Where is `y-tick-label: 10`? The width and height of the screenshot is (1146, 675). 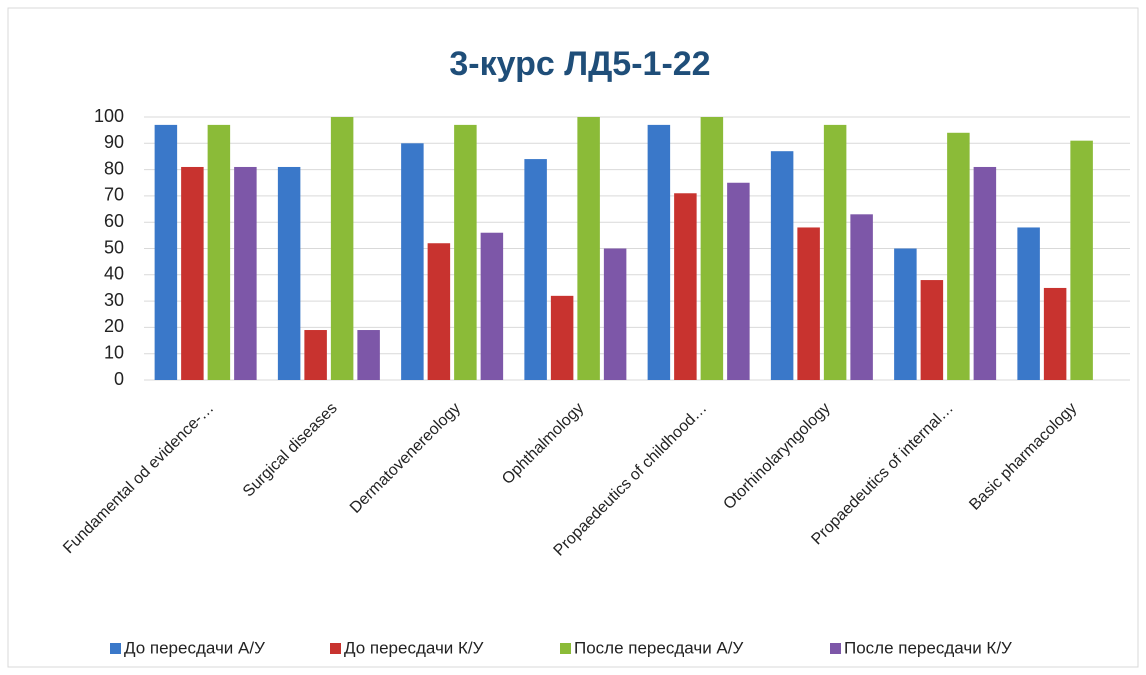
y-tick-label: 10 is located at coordinates (114, 352).